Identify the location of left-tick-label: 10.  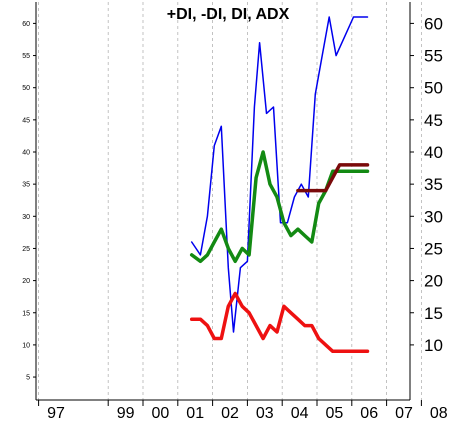
(26, 345).